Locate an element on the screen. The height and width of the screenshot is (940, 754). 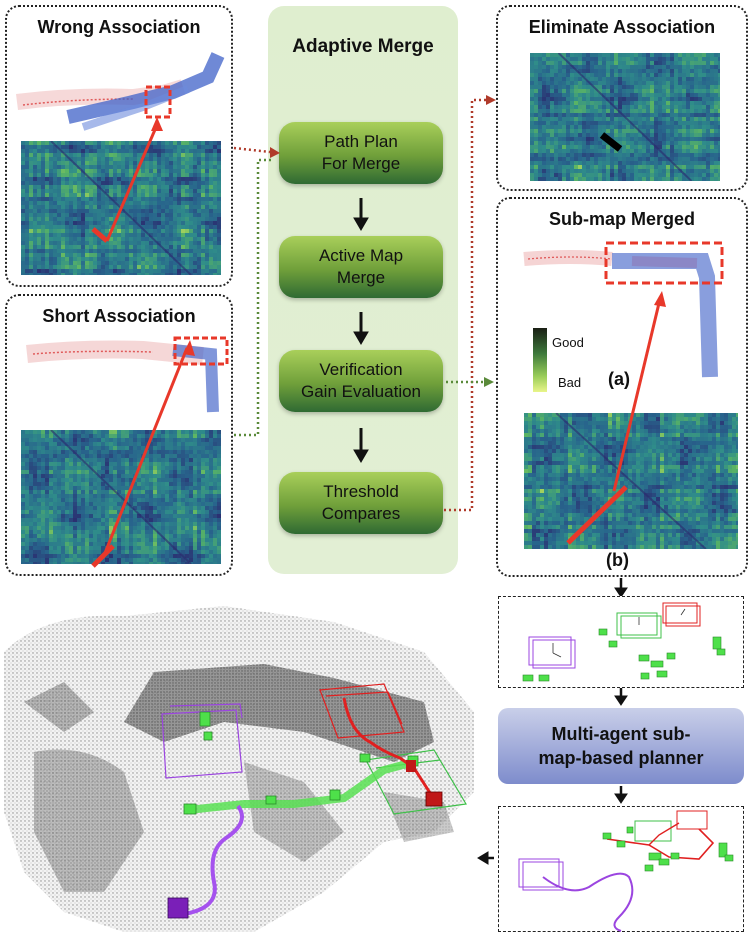
short-association-title: Short Association is located at coordinates (119, 316).